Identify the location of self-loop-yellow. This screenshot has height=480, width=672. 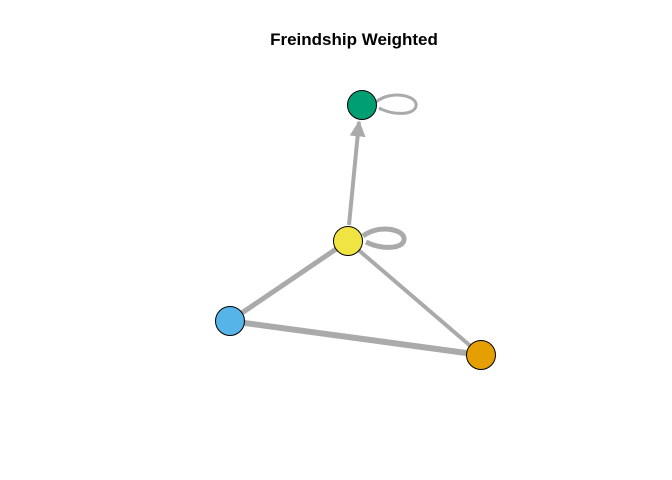
(384, 238).